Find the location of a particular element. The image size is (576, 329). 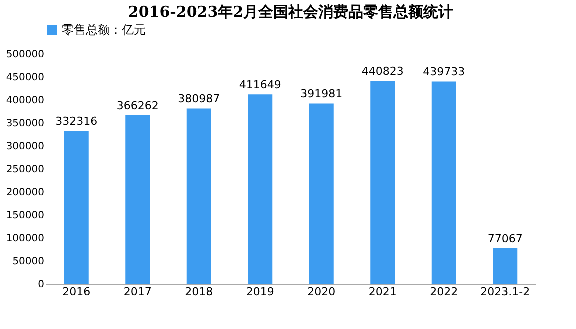

data-label: 391981 is located at coordinates (321, 94).